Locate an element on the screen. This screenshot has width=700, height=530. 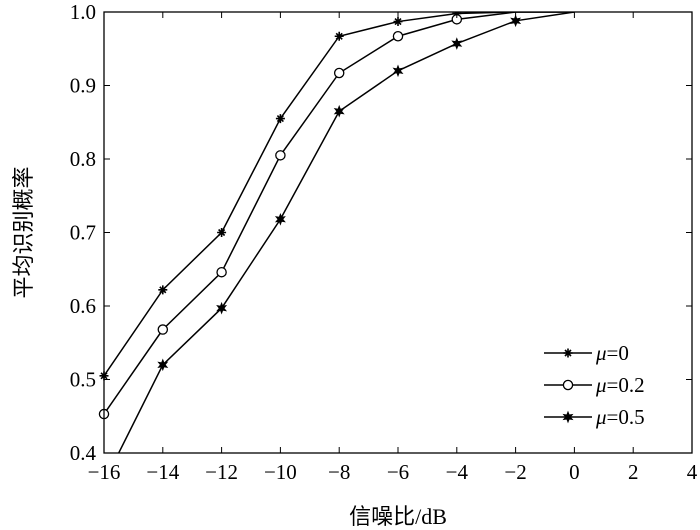
x-tick-label: 0 is located at coordinates (574, 472).